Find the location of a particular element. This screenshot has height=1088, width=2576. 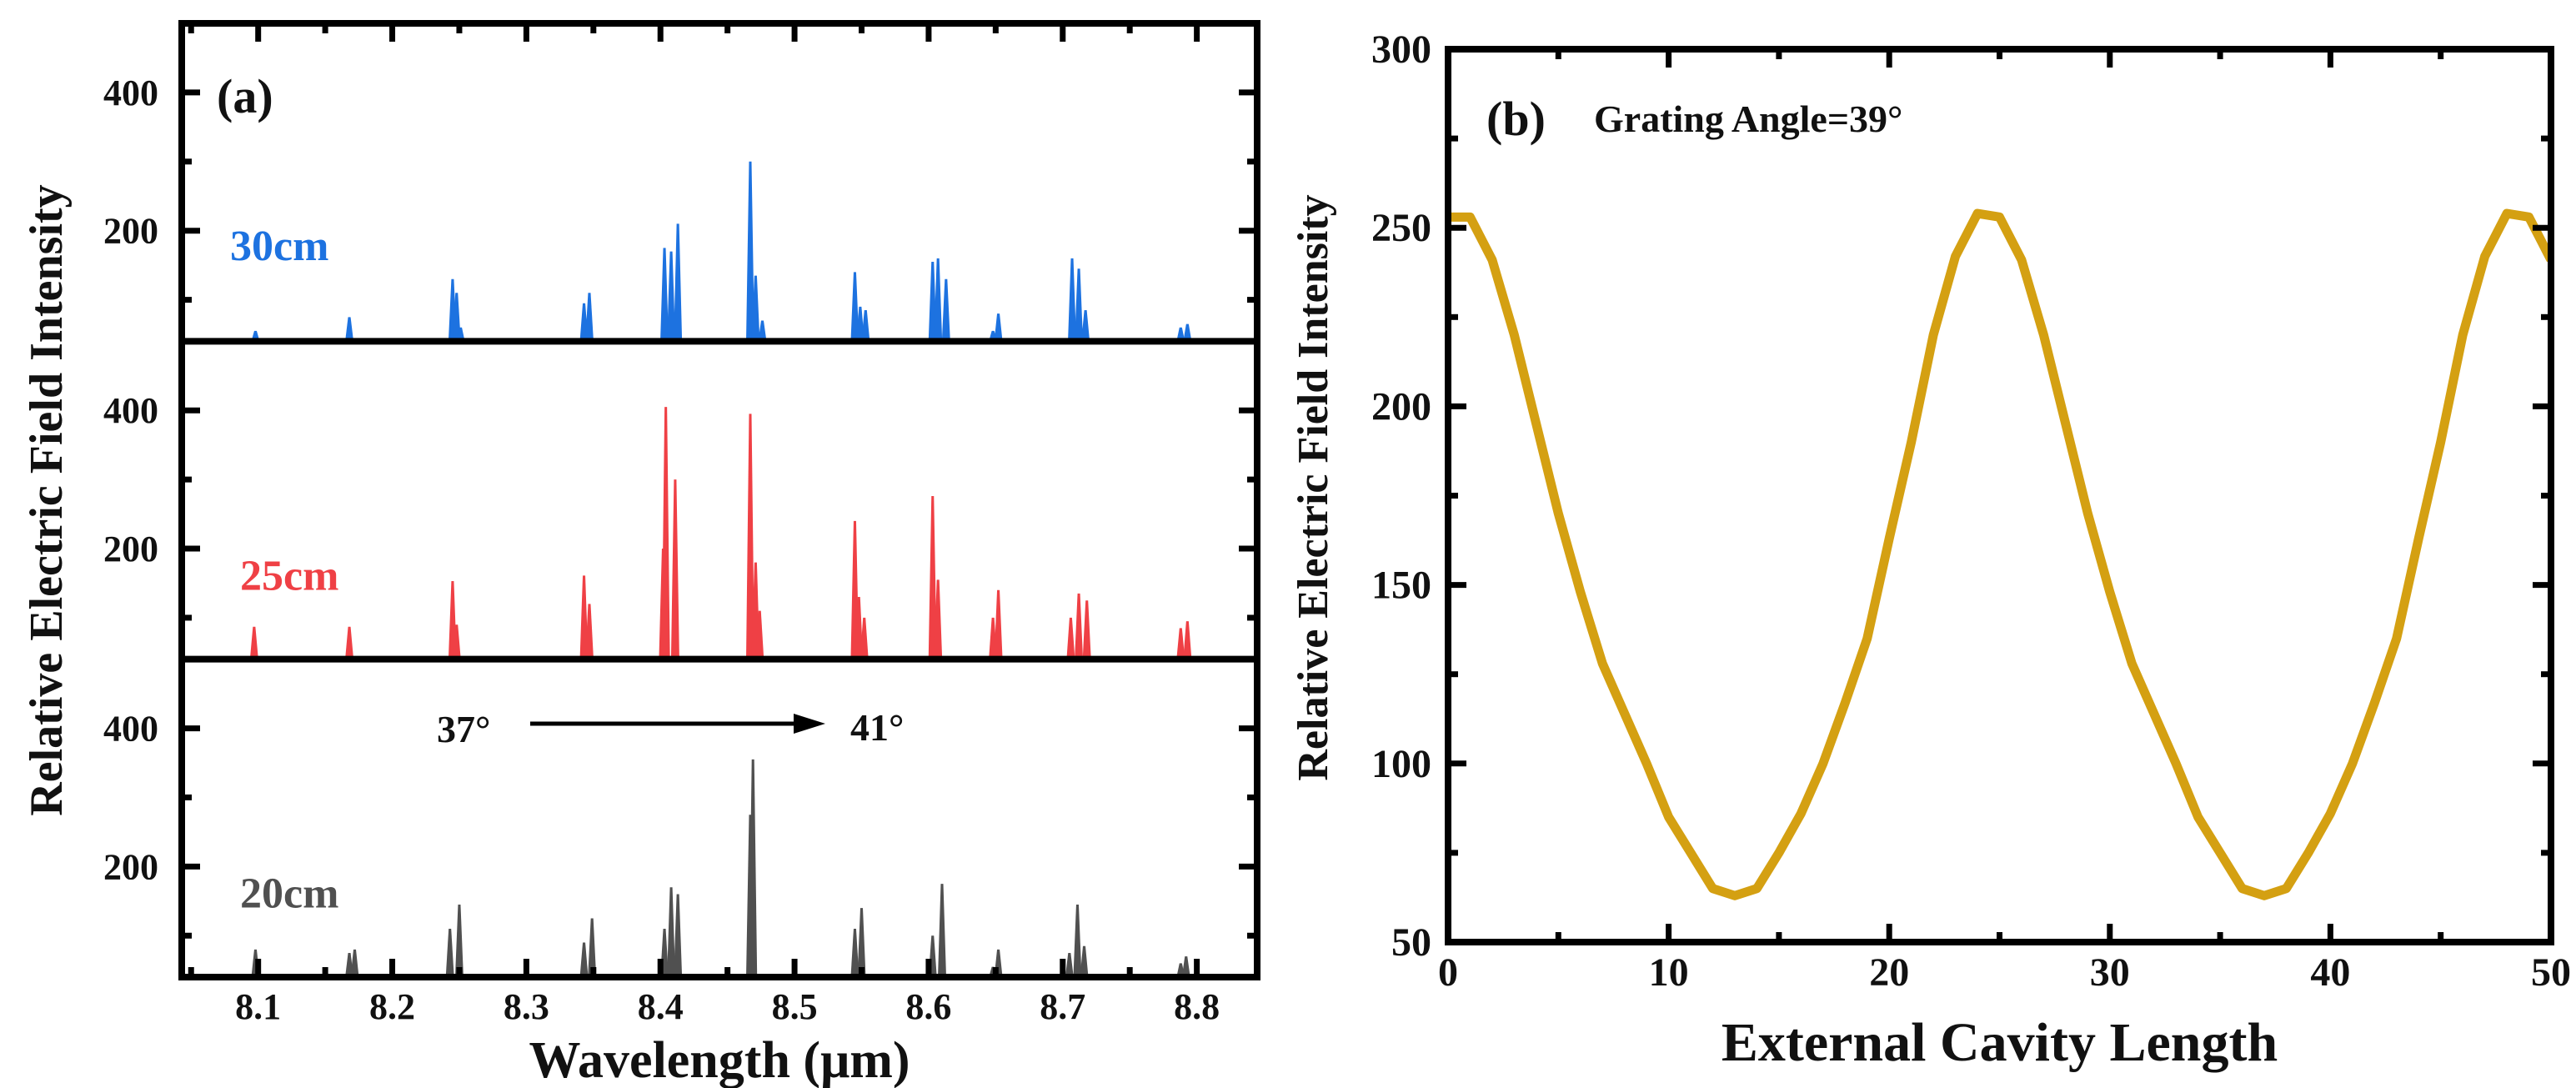

x-tick-label: 8.4 is located at coordinates (661, 1006).